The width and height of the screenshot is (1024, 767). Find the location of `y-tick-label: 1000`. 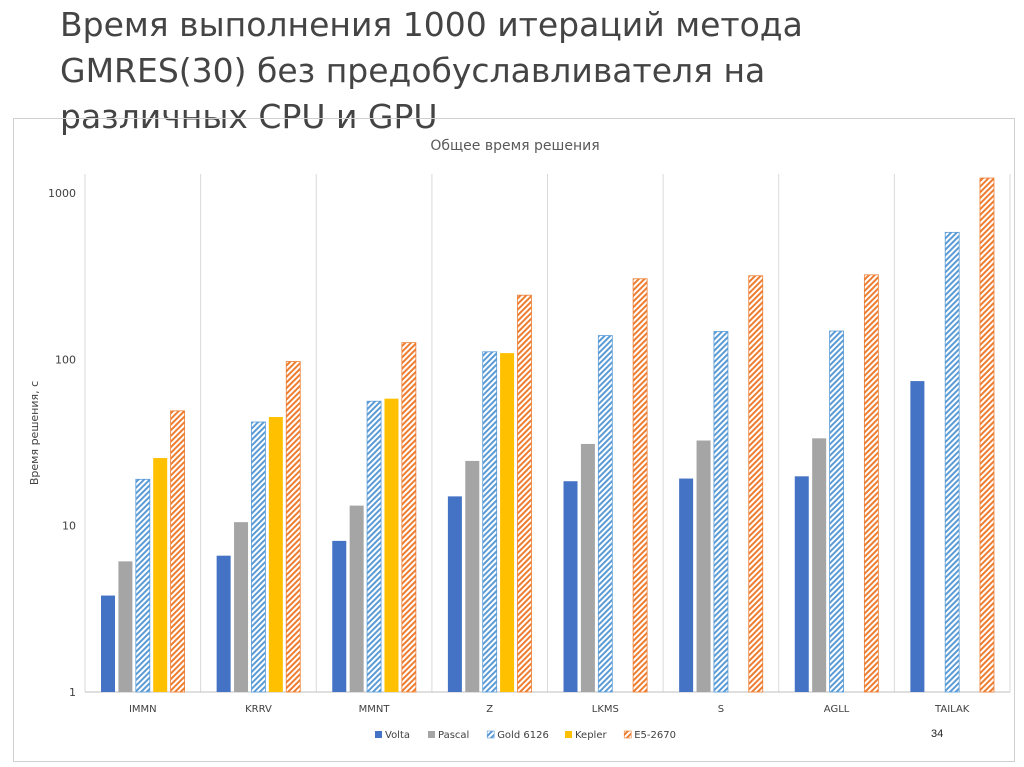

y-tick-label: 1000 is located at coordinates (62, 193).